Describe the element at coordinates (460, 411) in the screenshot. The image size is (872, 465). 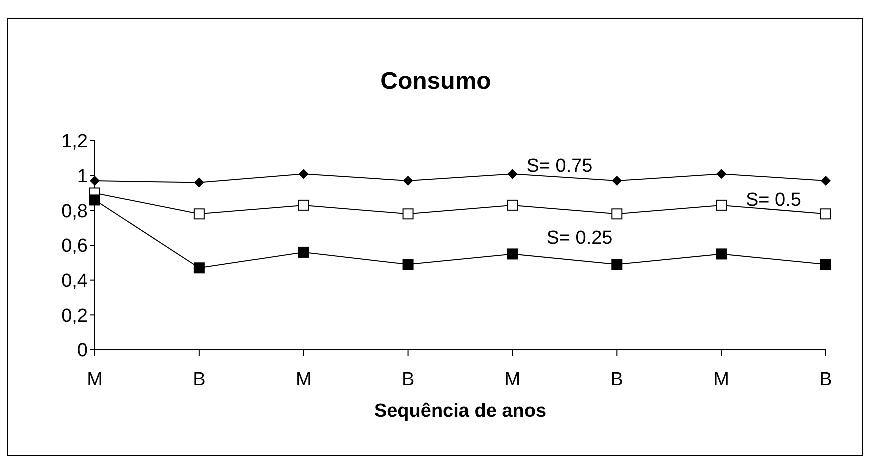
I see `x-axis-title: Sequência de anos` at that location.